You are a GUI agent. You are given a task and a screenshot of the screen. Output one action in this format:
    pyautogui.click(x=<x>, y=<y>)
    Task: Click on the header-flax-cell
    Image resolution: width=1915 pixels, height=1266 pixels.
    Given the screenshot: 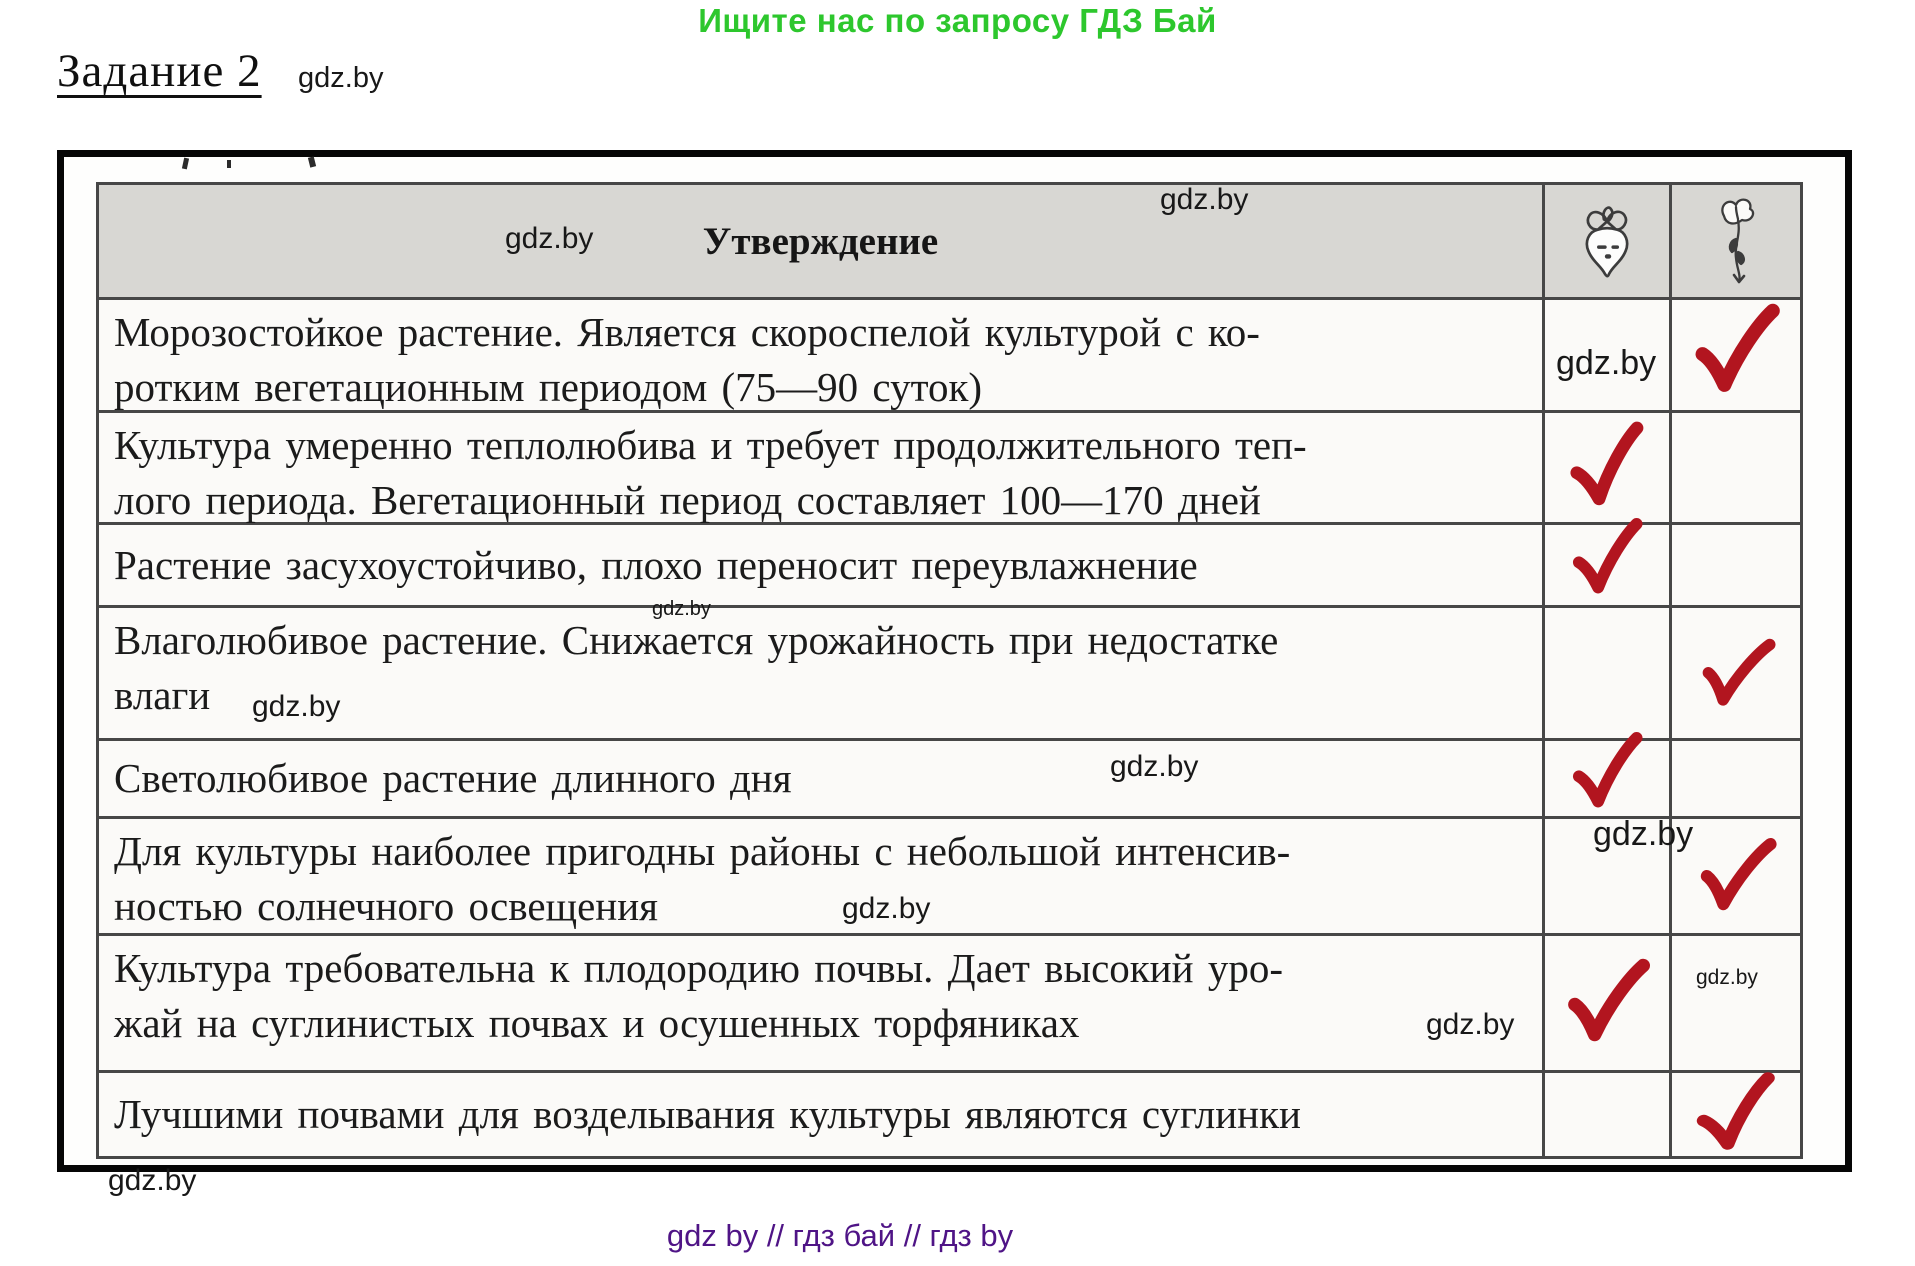 What is the action you would take?
    pyautogui.click(x=1736, y=242)
    